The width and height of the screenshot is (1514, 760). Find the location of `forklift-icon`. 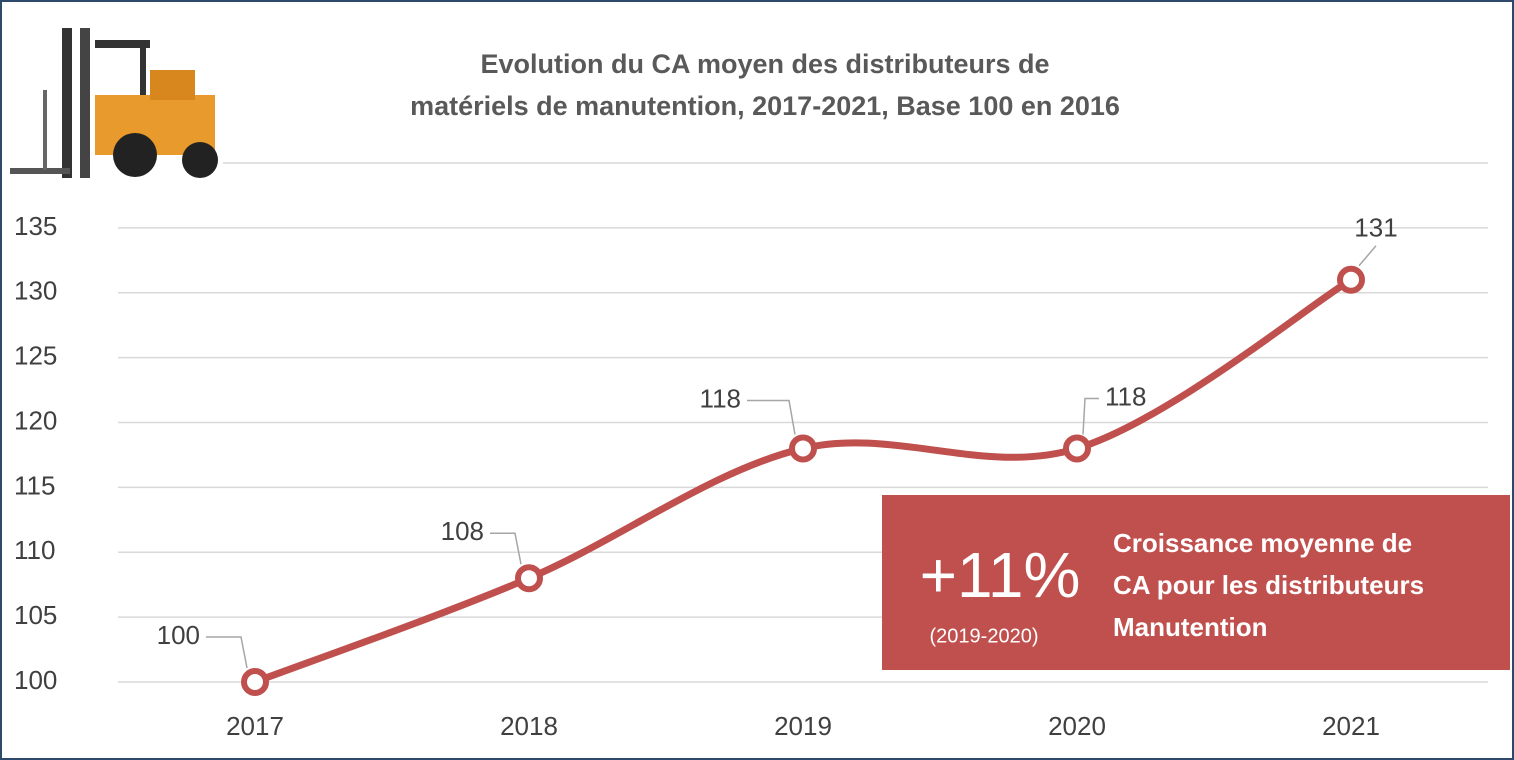

forklift-icon is located at coordinates (115, 100).